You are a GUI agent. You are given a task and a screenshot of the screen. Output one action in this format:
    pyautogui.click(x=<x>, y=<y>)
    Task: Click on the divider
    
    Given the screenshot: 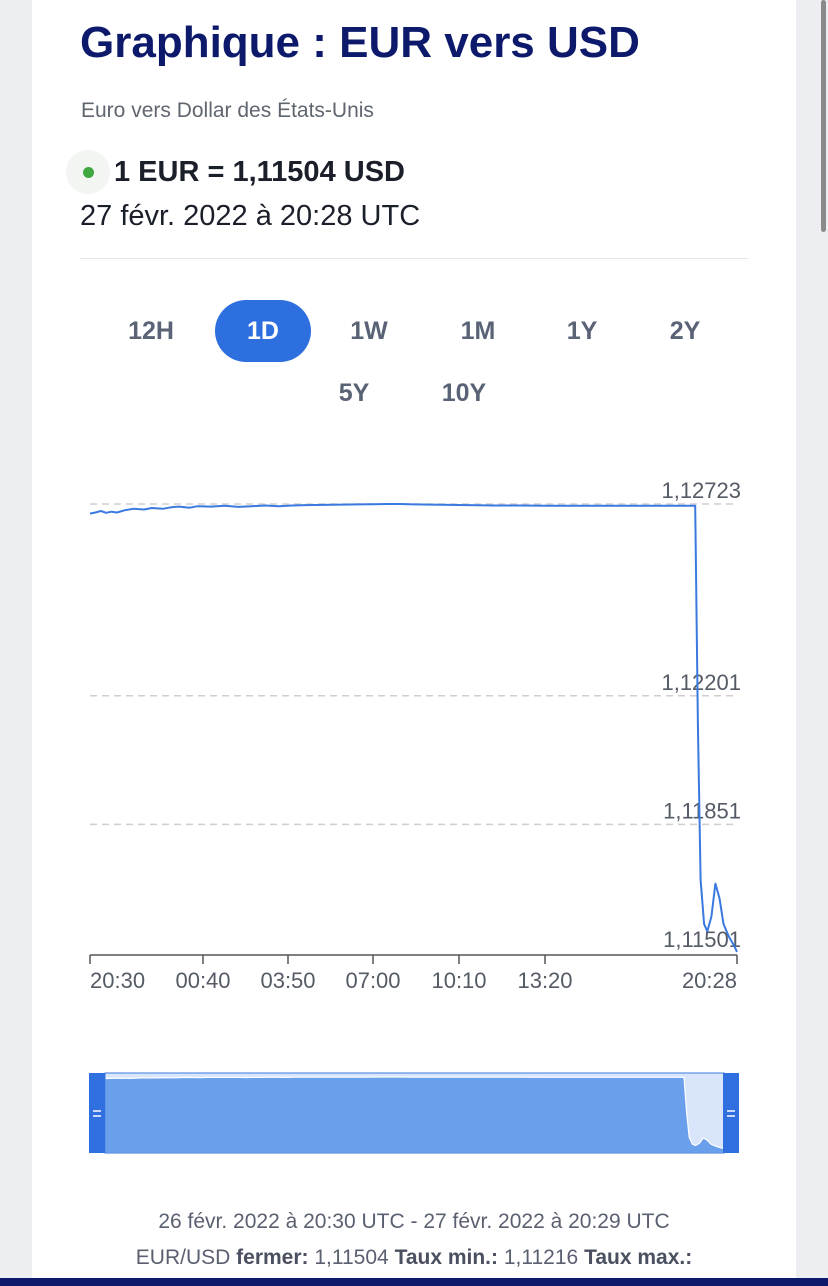 What is the action you would take?
    pyautogui.click(x=414, y=258)
    